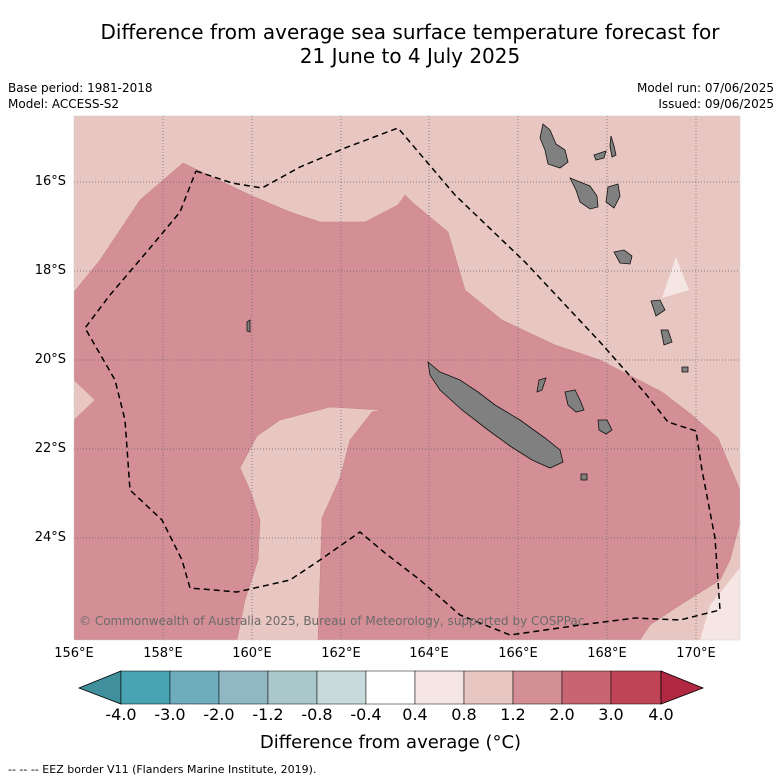  Describe the element at coordinates (50, 270) in the screenshot. I see `lat-label-18s: 18°S` at that location.